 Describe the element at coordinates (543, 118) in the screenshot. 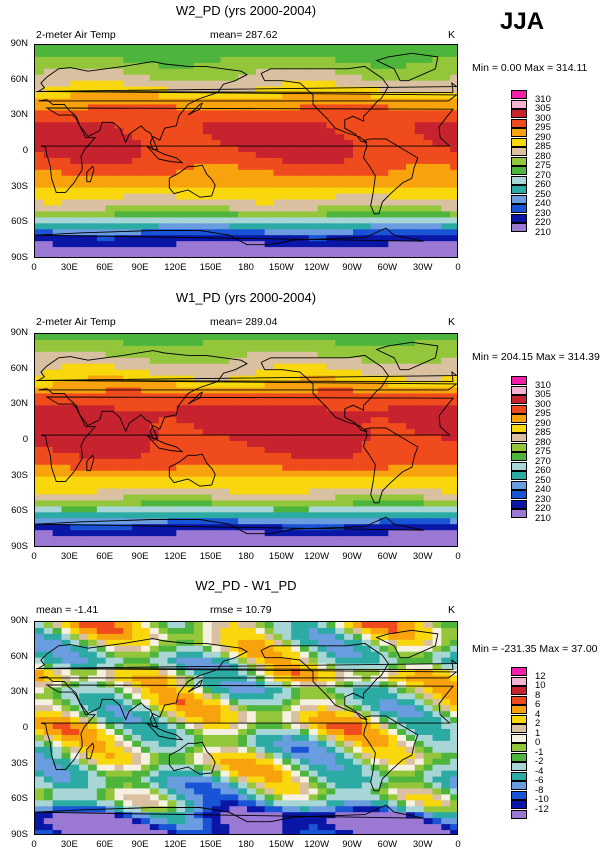

I see `legend-label: 300` at that location.